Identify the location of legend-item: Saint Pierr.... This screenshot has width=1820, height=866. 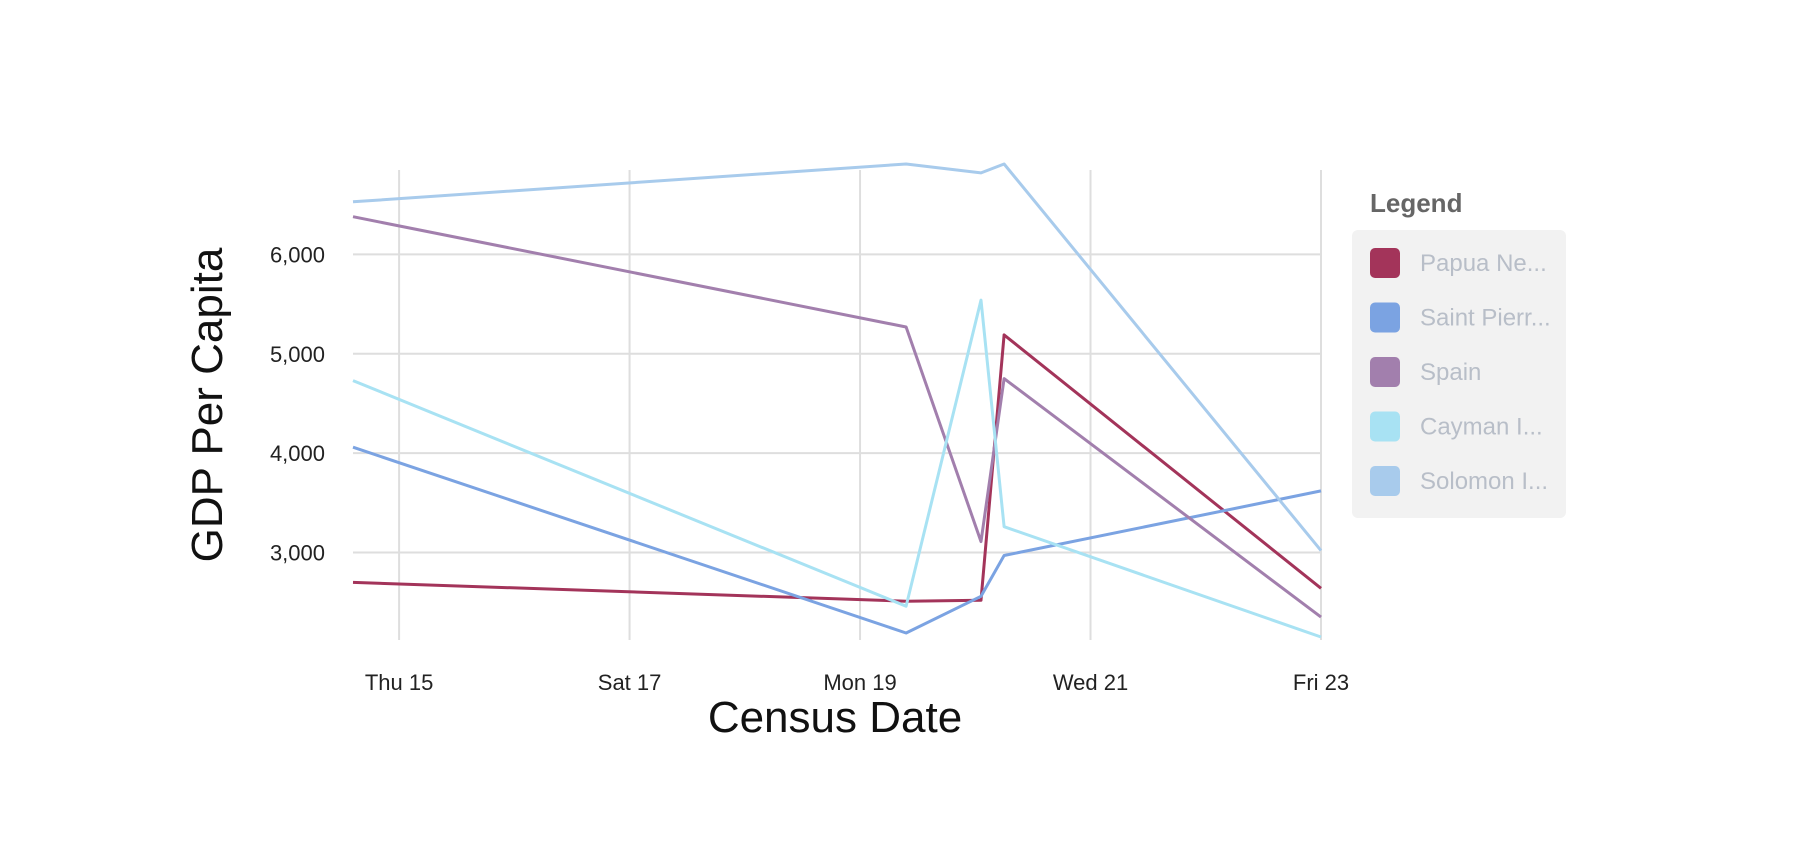
(1460, 317).